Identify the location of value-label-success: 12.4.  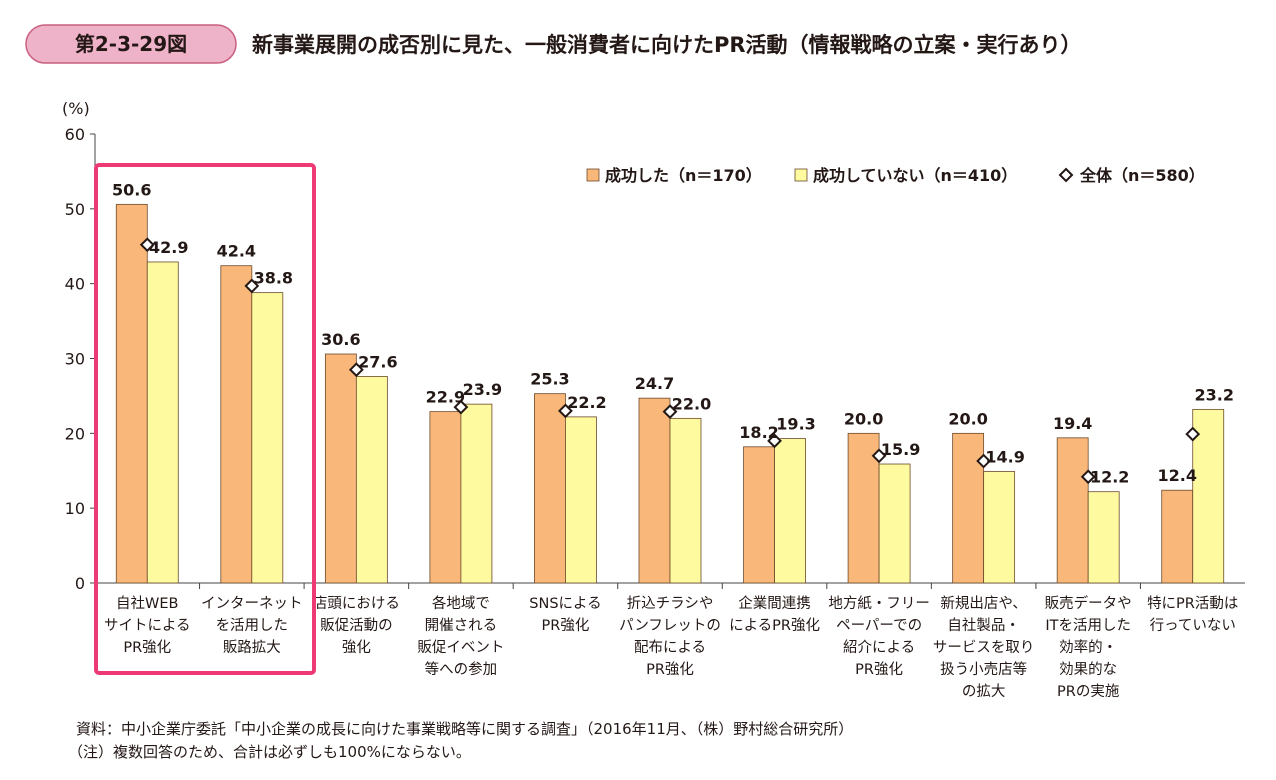
(1176, 475).